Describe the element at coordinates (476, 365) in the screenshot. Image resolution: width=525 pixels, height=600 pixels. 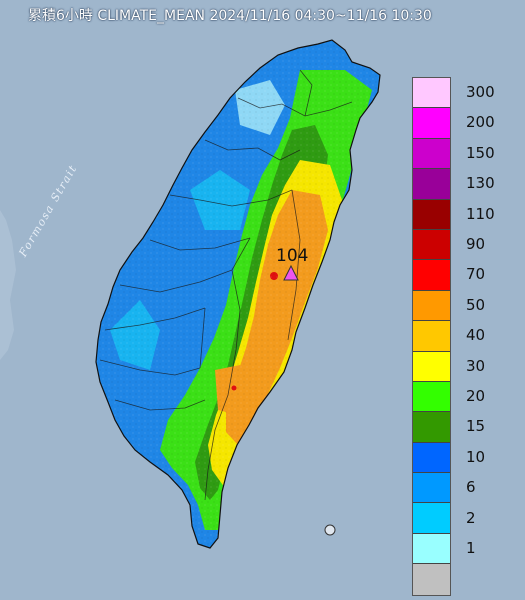
I see `legend-label: 30` at that location.